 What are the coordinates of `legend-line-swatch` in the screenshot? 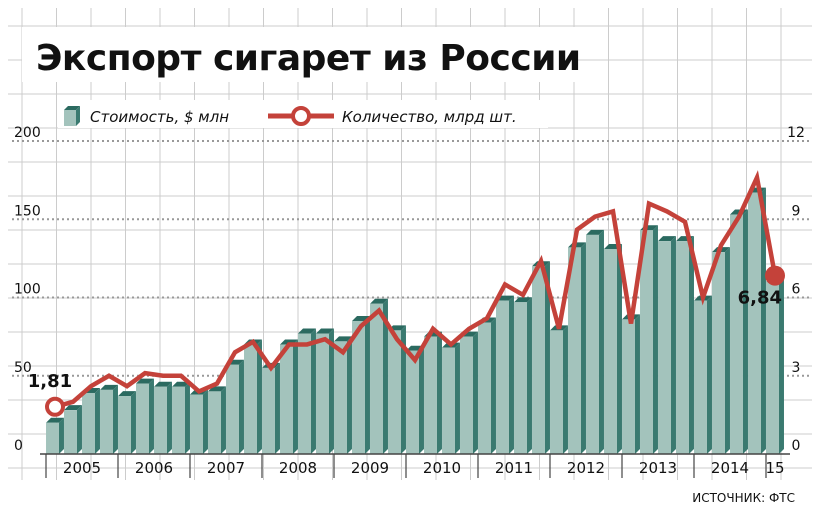 It's located at (301, 116).